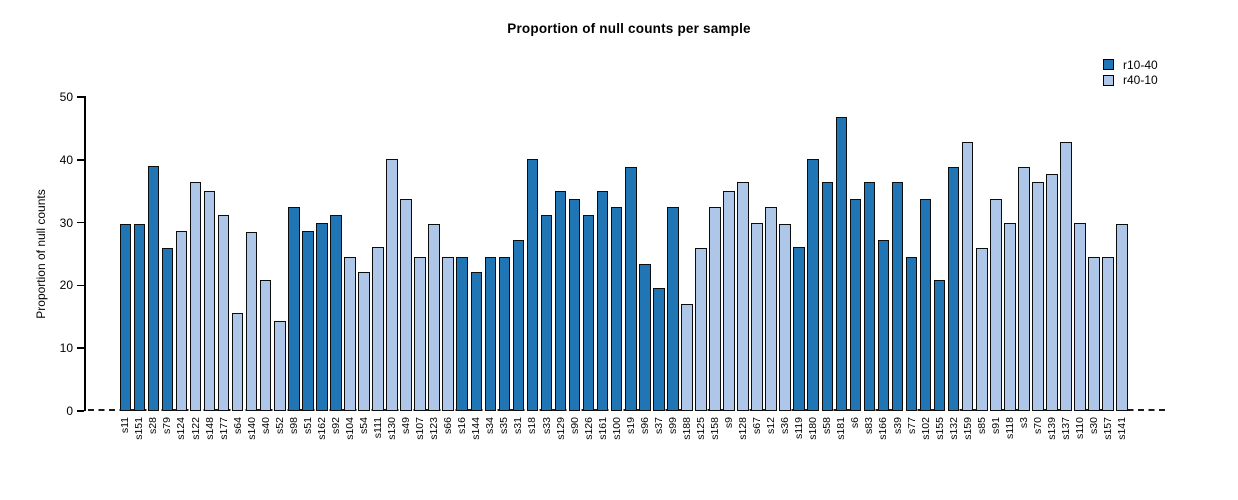 This screenshot has height=500, width=1238. Describe the element at coordinates (672, 425) in the screenshot. I see `x-tick-label: s99` at that location.